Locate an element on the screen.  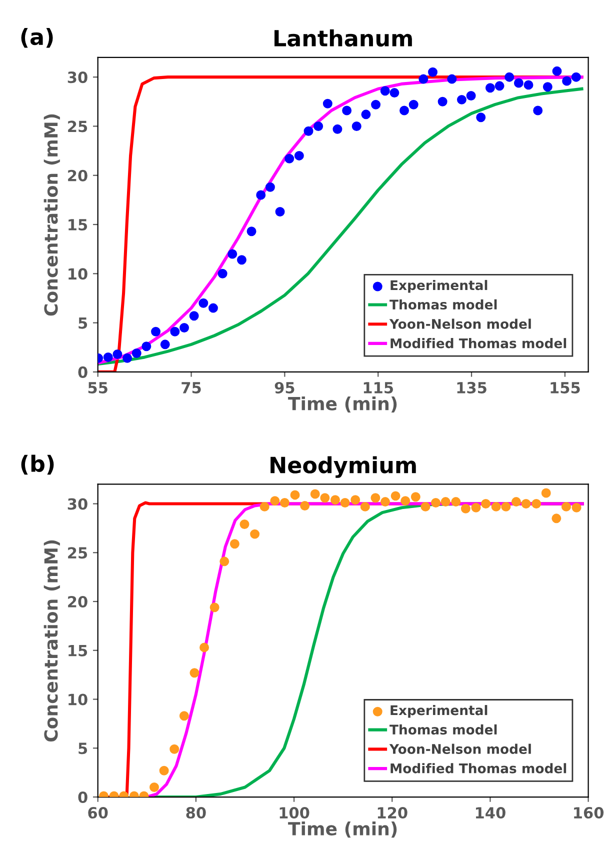
text: (a) is located at coordinates (37, 38).